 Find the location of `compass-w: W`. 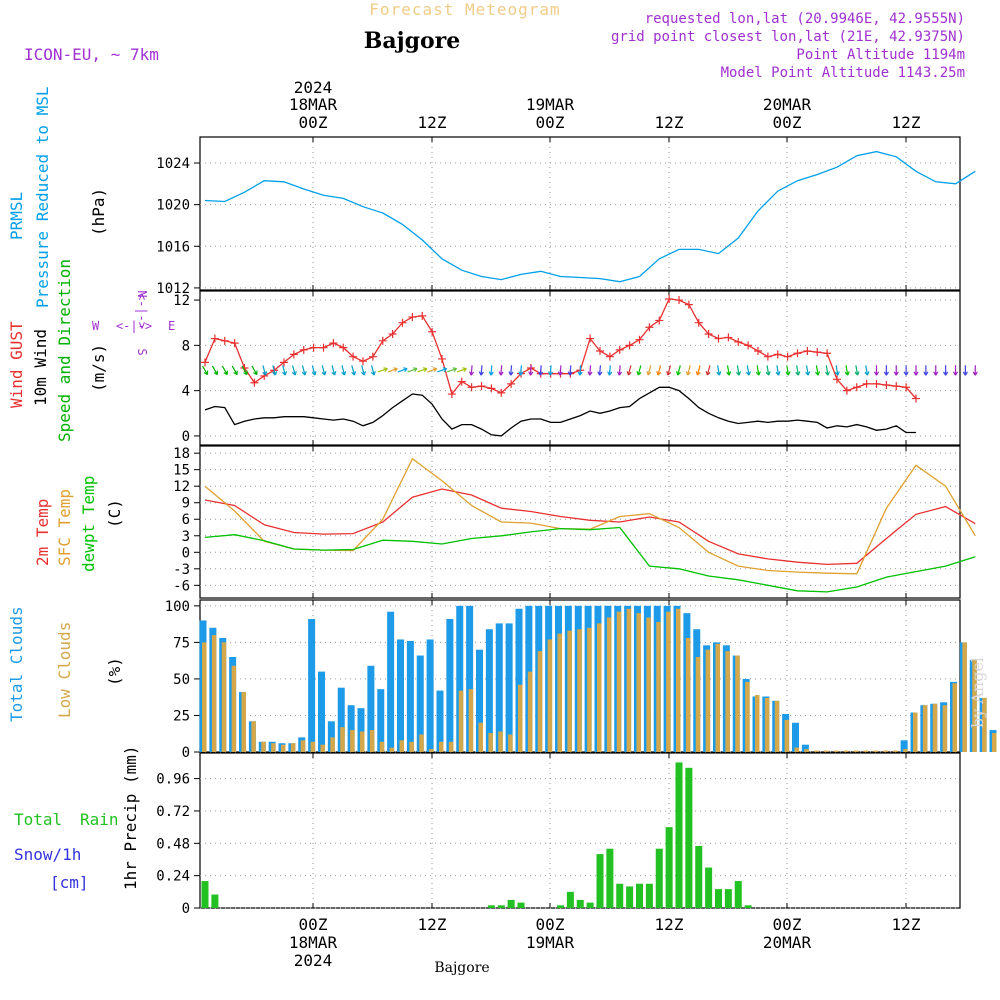

compass-w: W is located at coordinates (96, 326).